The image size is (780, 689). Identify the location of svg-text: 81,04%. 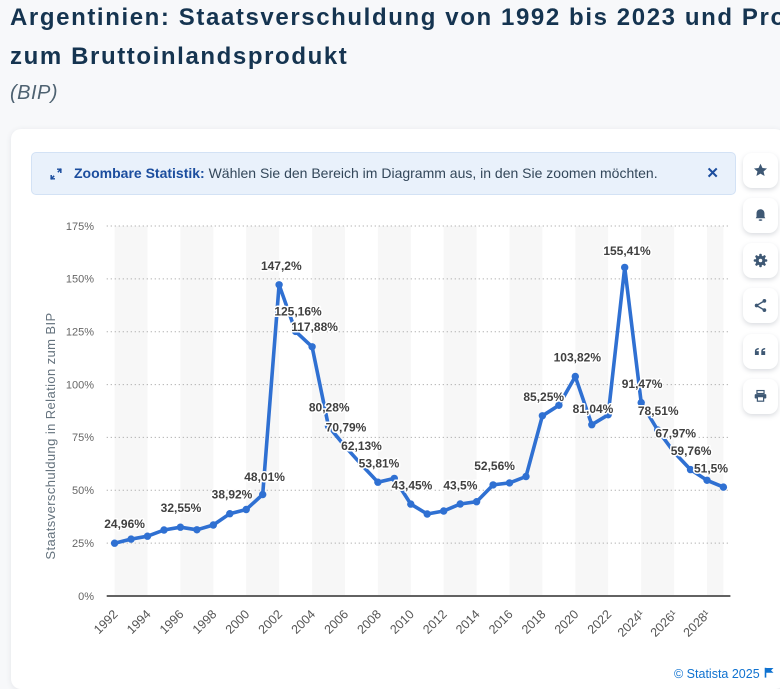
(593, 409).